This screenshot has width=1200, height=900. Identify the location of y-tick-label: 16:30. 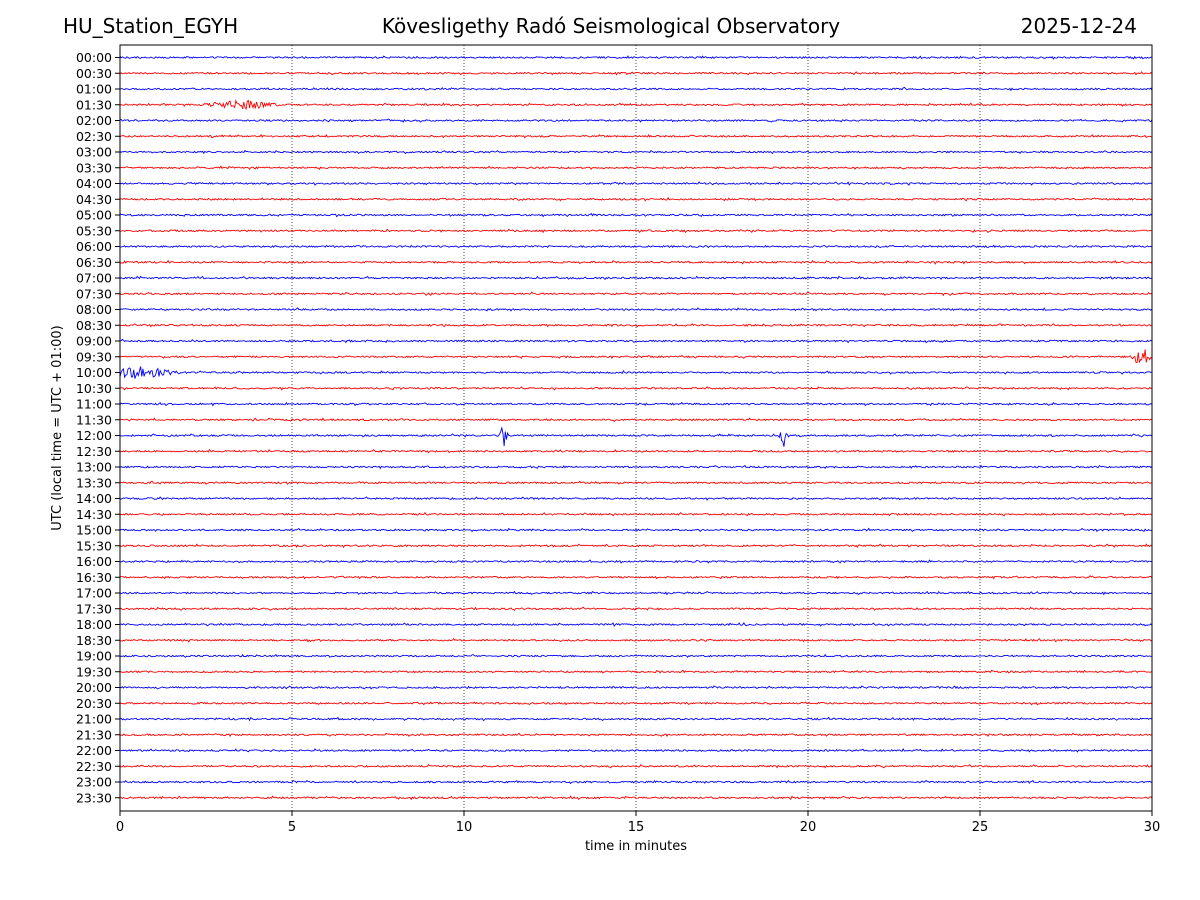
(94, 577).